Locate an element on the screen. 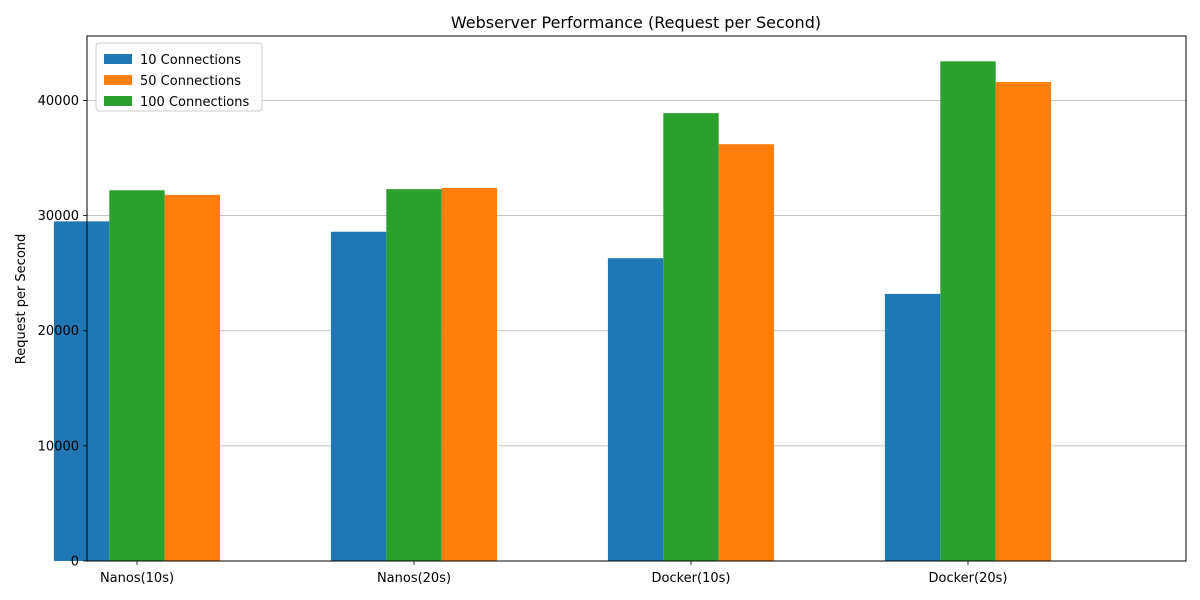  x-tick-label: Nanos(10s) is located at coordinates (137, 578).